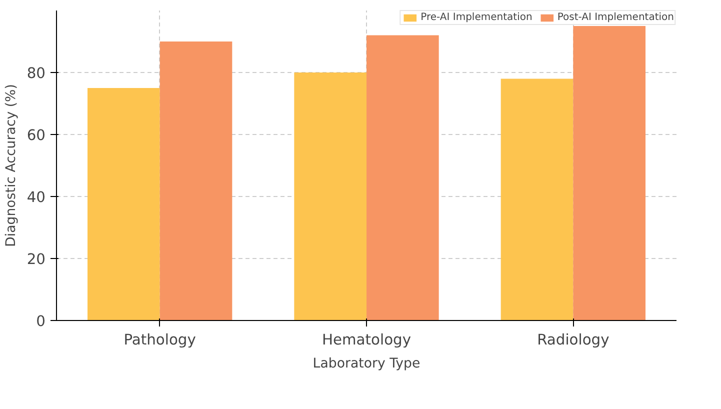 The image size is (721, 409). I want to click on legend-label: Pre-AI Implementation, so click(476, 17).